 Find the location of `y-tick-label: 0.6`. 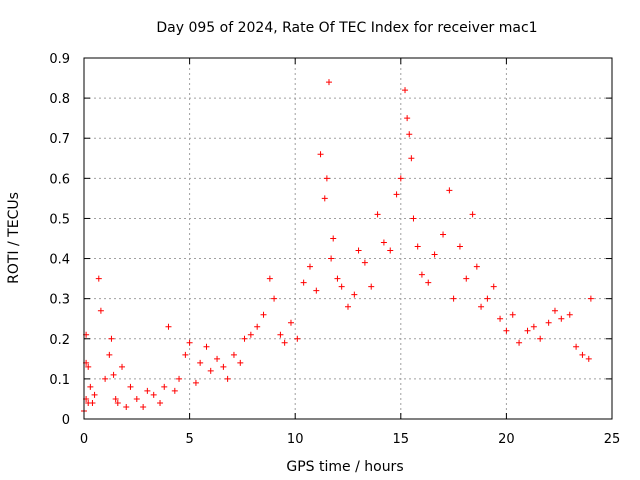

y-tick-label: 0.6 is located at coordinates (59, 179).